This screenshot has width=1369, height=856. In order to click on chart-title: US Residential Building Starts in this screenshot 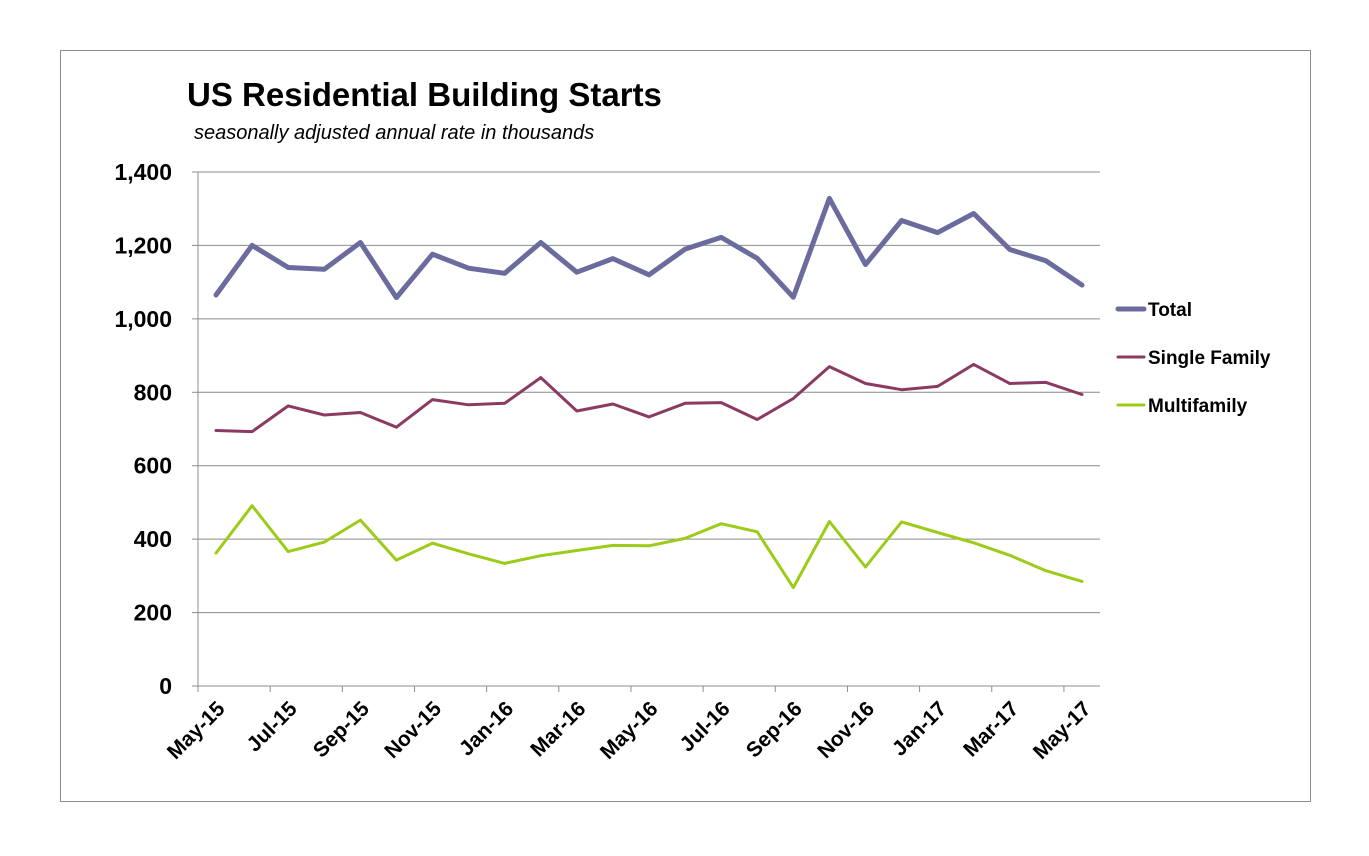, I will do `click(424, 94)`.